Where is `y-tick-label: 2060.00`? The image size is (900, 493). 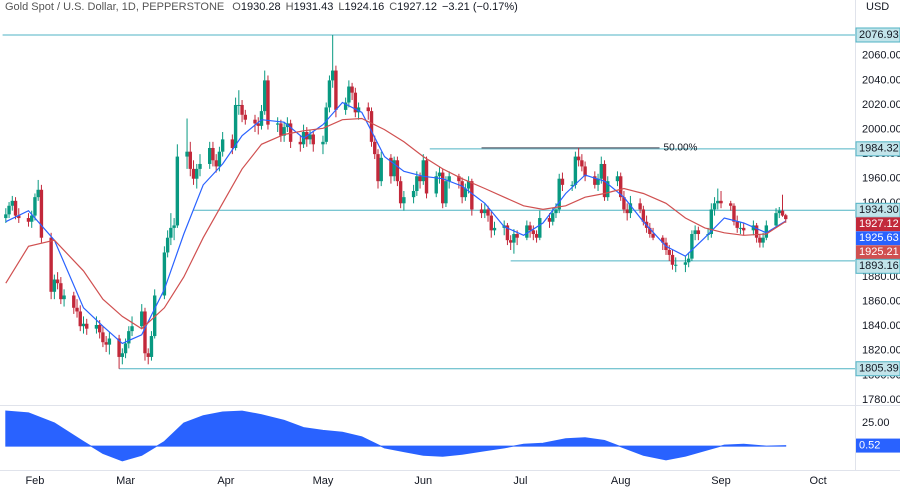 y-tick-label: 2060.00 is located at coordinates (881, 56).